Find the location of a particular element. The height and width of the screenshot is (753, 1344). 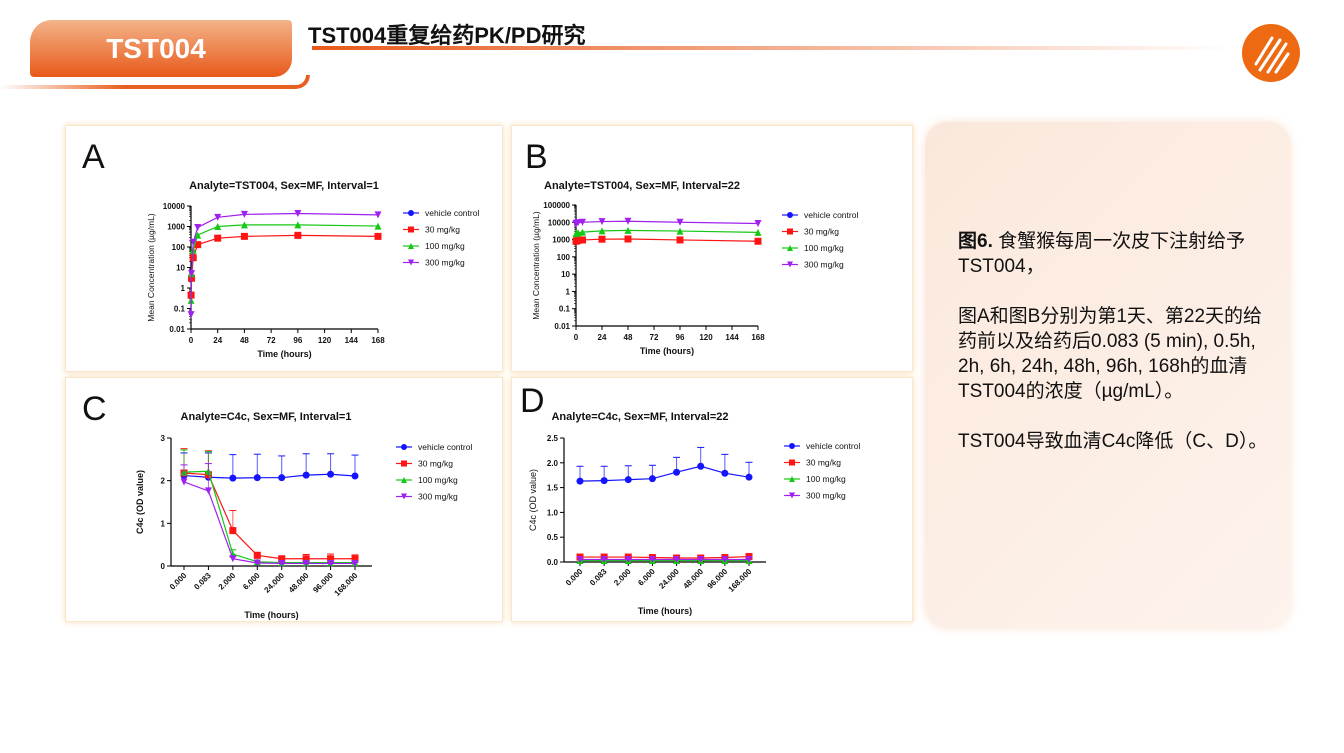

y-tick-label: 1 is located at coordinates (183, 288).